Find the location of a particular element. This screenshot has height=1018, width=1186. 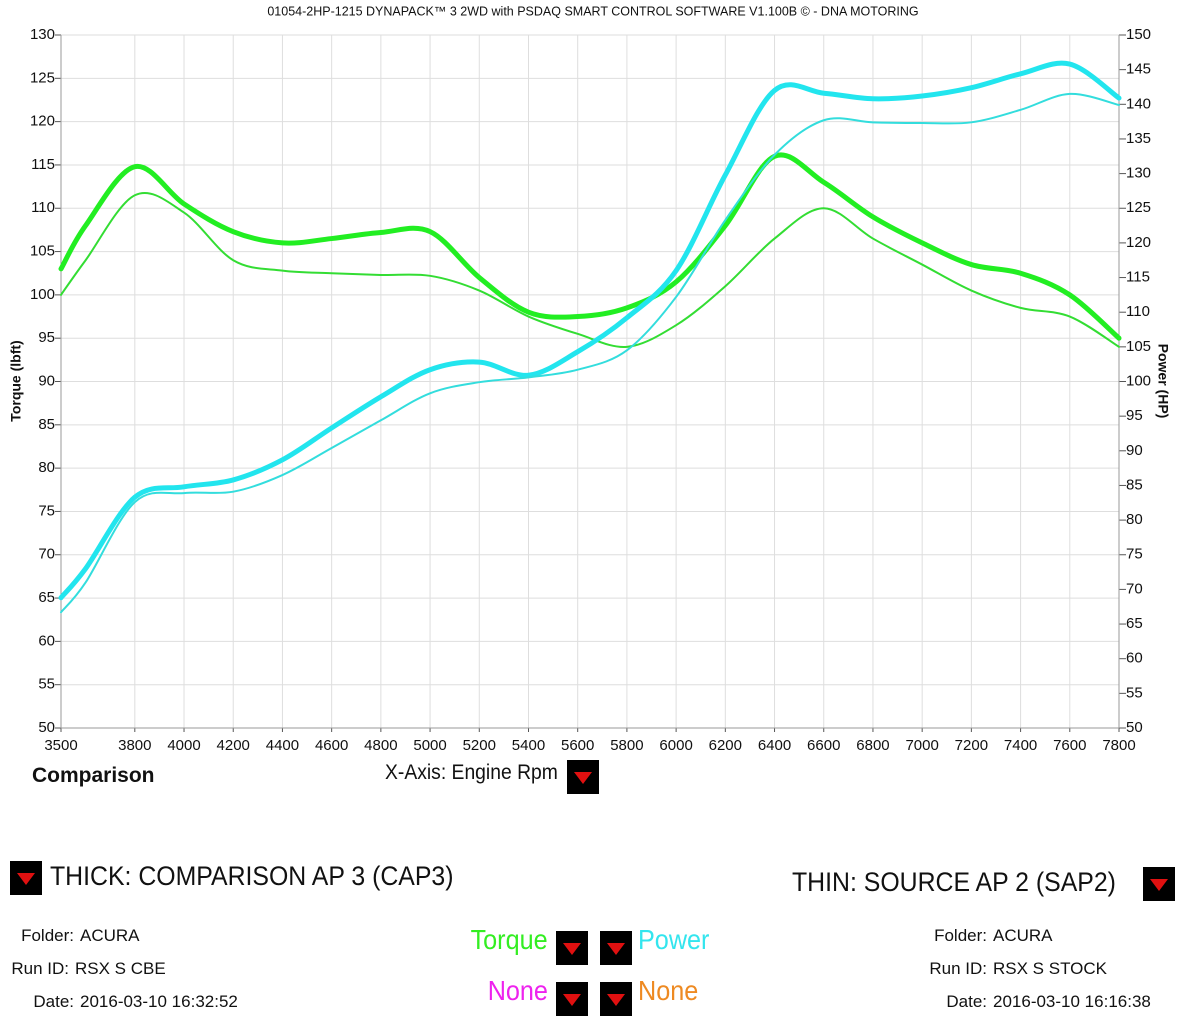

info-value: RSX S CBE is located at coordinates (120, 968).